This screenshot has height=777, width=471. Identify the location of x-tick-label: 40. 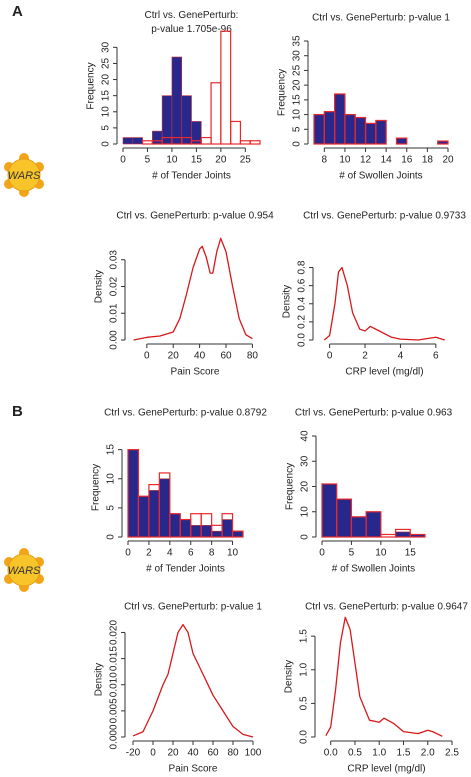
(200, 356).